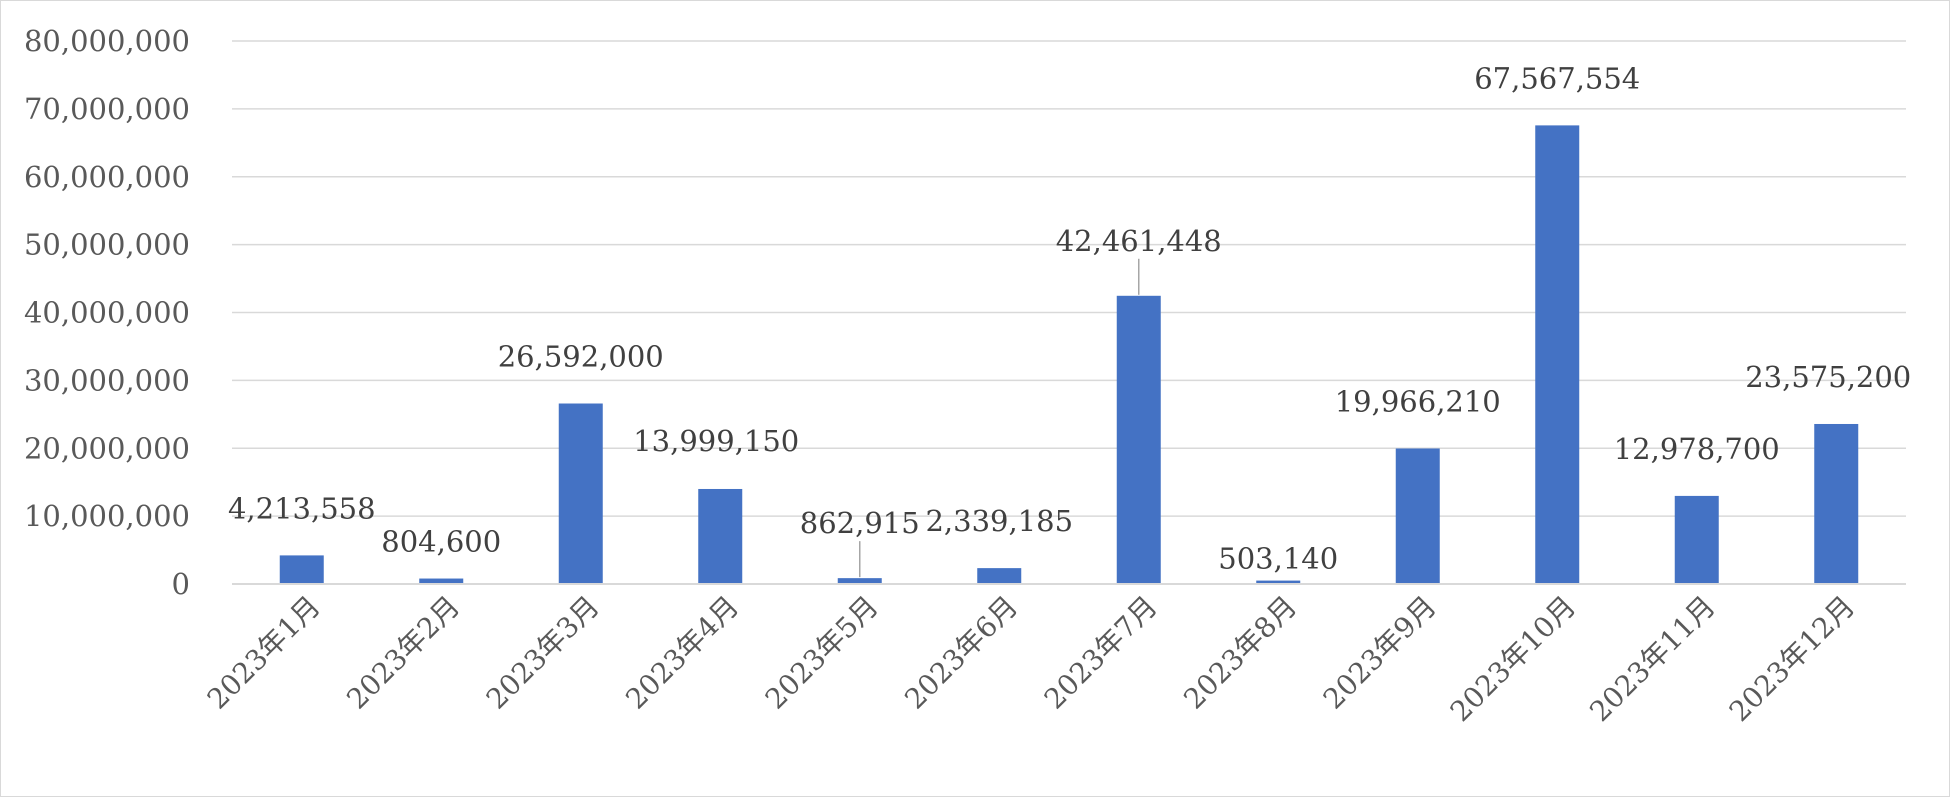 This screenshot has height=797, width=1950. What do you see at coordinates (107, 448) in the screenshot?
I see `y-tick-label: 20,000,000` at bounding box center [107, 448].